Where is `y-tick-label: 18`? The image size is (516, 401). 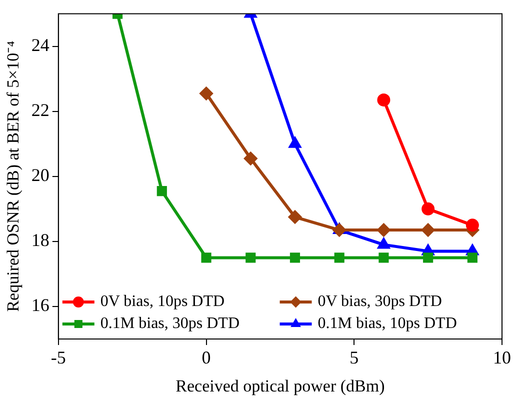
y-tick-label: 18 is located at coordinates (40, 240).